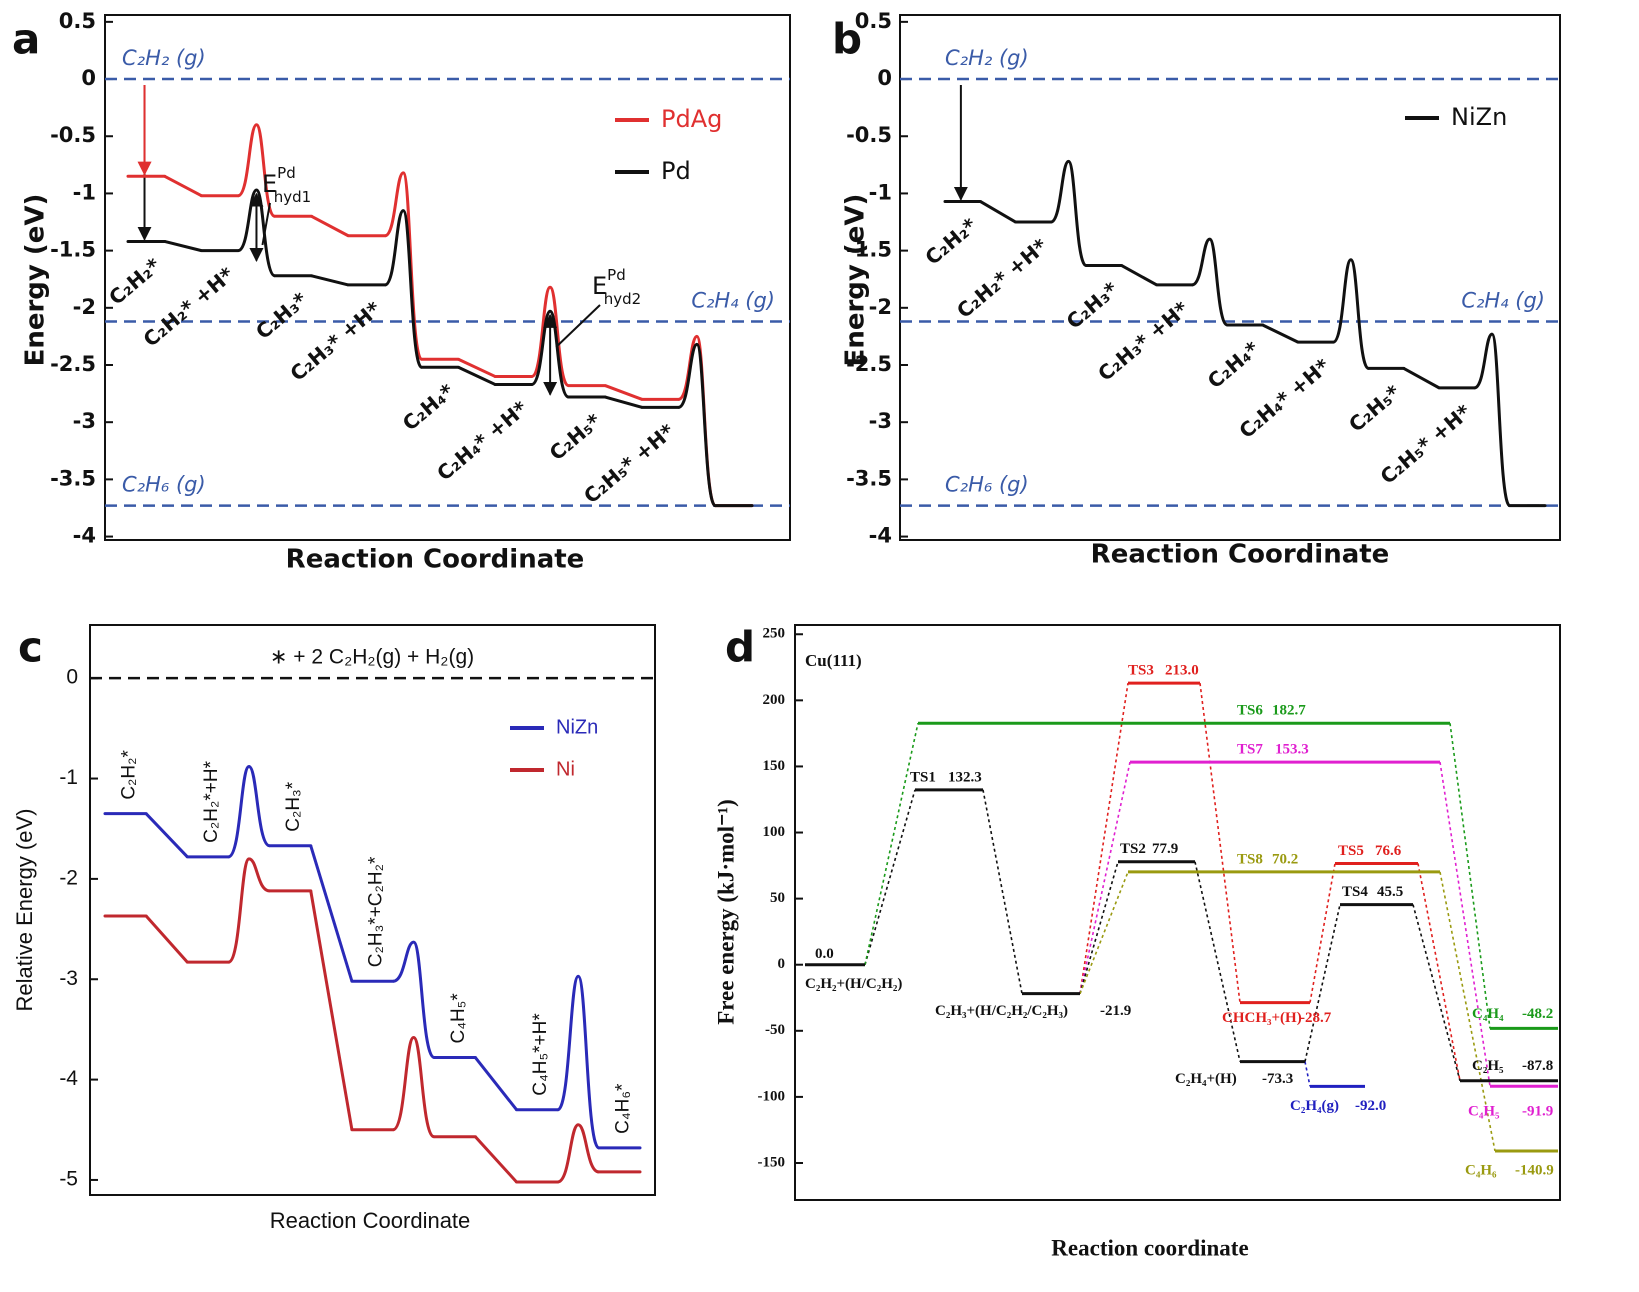 The width and height of the screenshot is (1639, 1292). I want to click on y-axis-title: Energy (eV), so click(856, 280).